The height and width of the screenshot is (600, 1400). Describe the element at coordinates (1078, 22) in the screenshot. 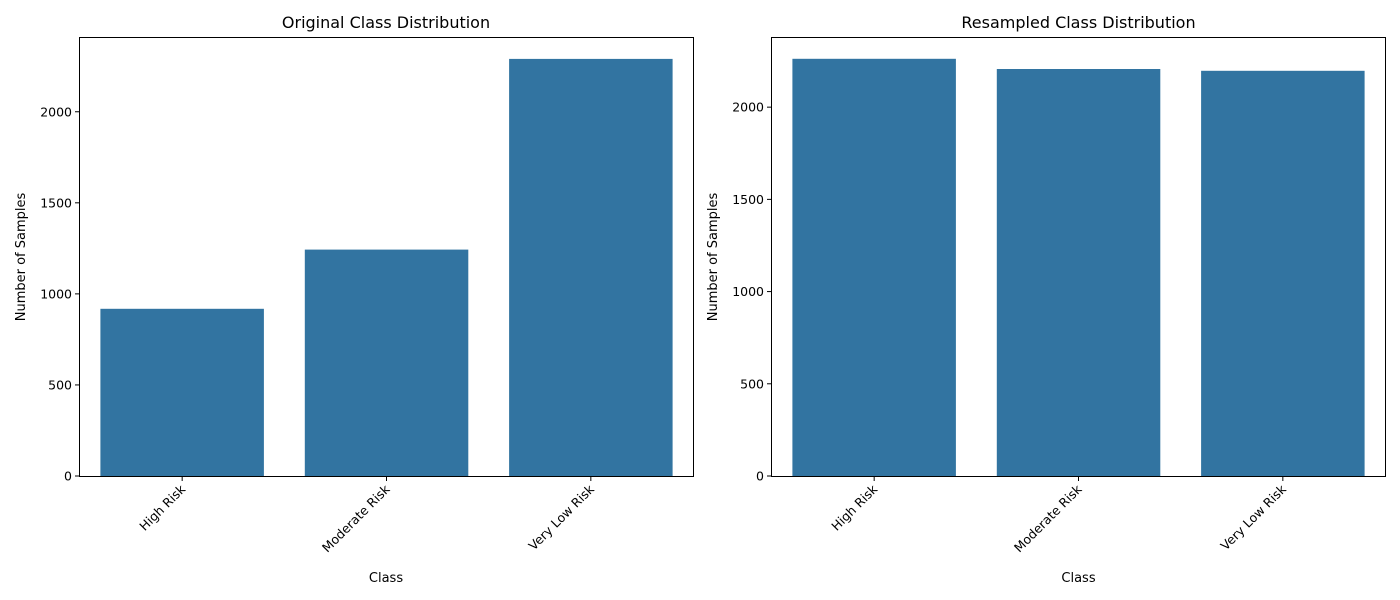

I see `chart-title: Resampled Class Distribution` at that location.